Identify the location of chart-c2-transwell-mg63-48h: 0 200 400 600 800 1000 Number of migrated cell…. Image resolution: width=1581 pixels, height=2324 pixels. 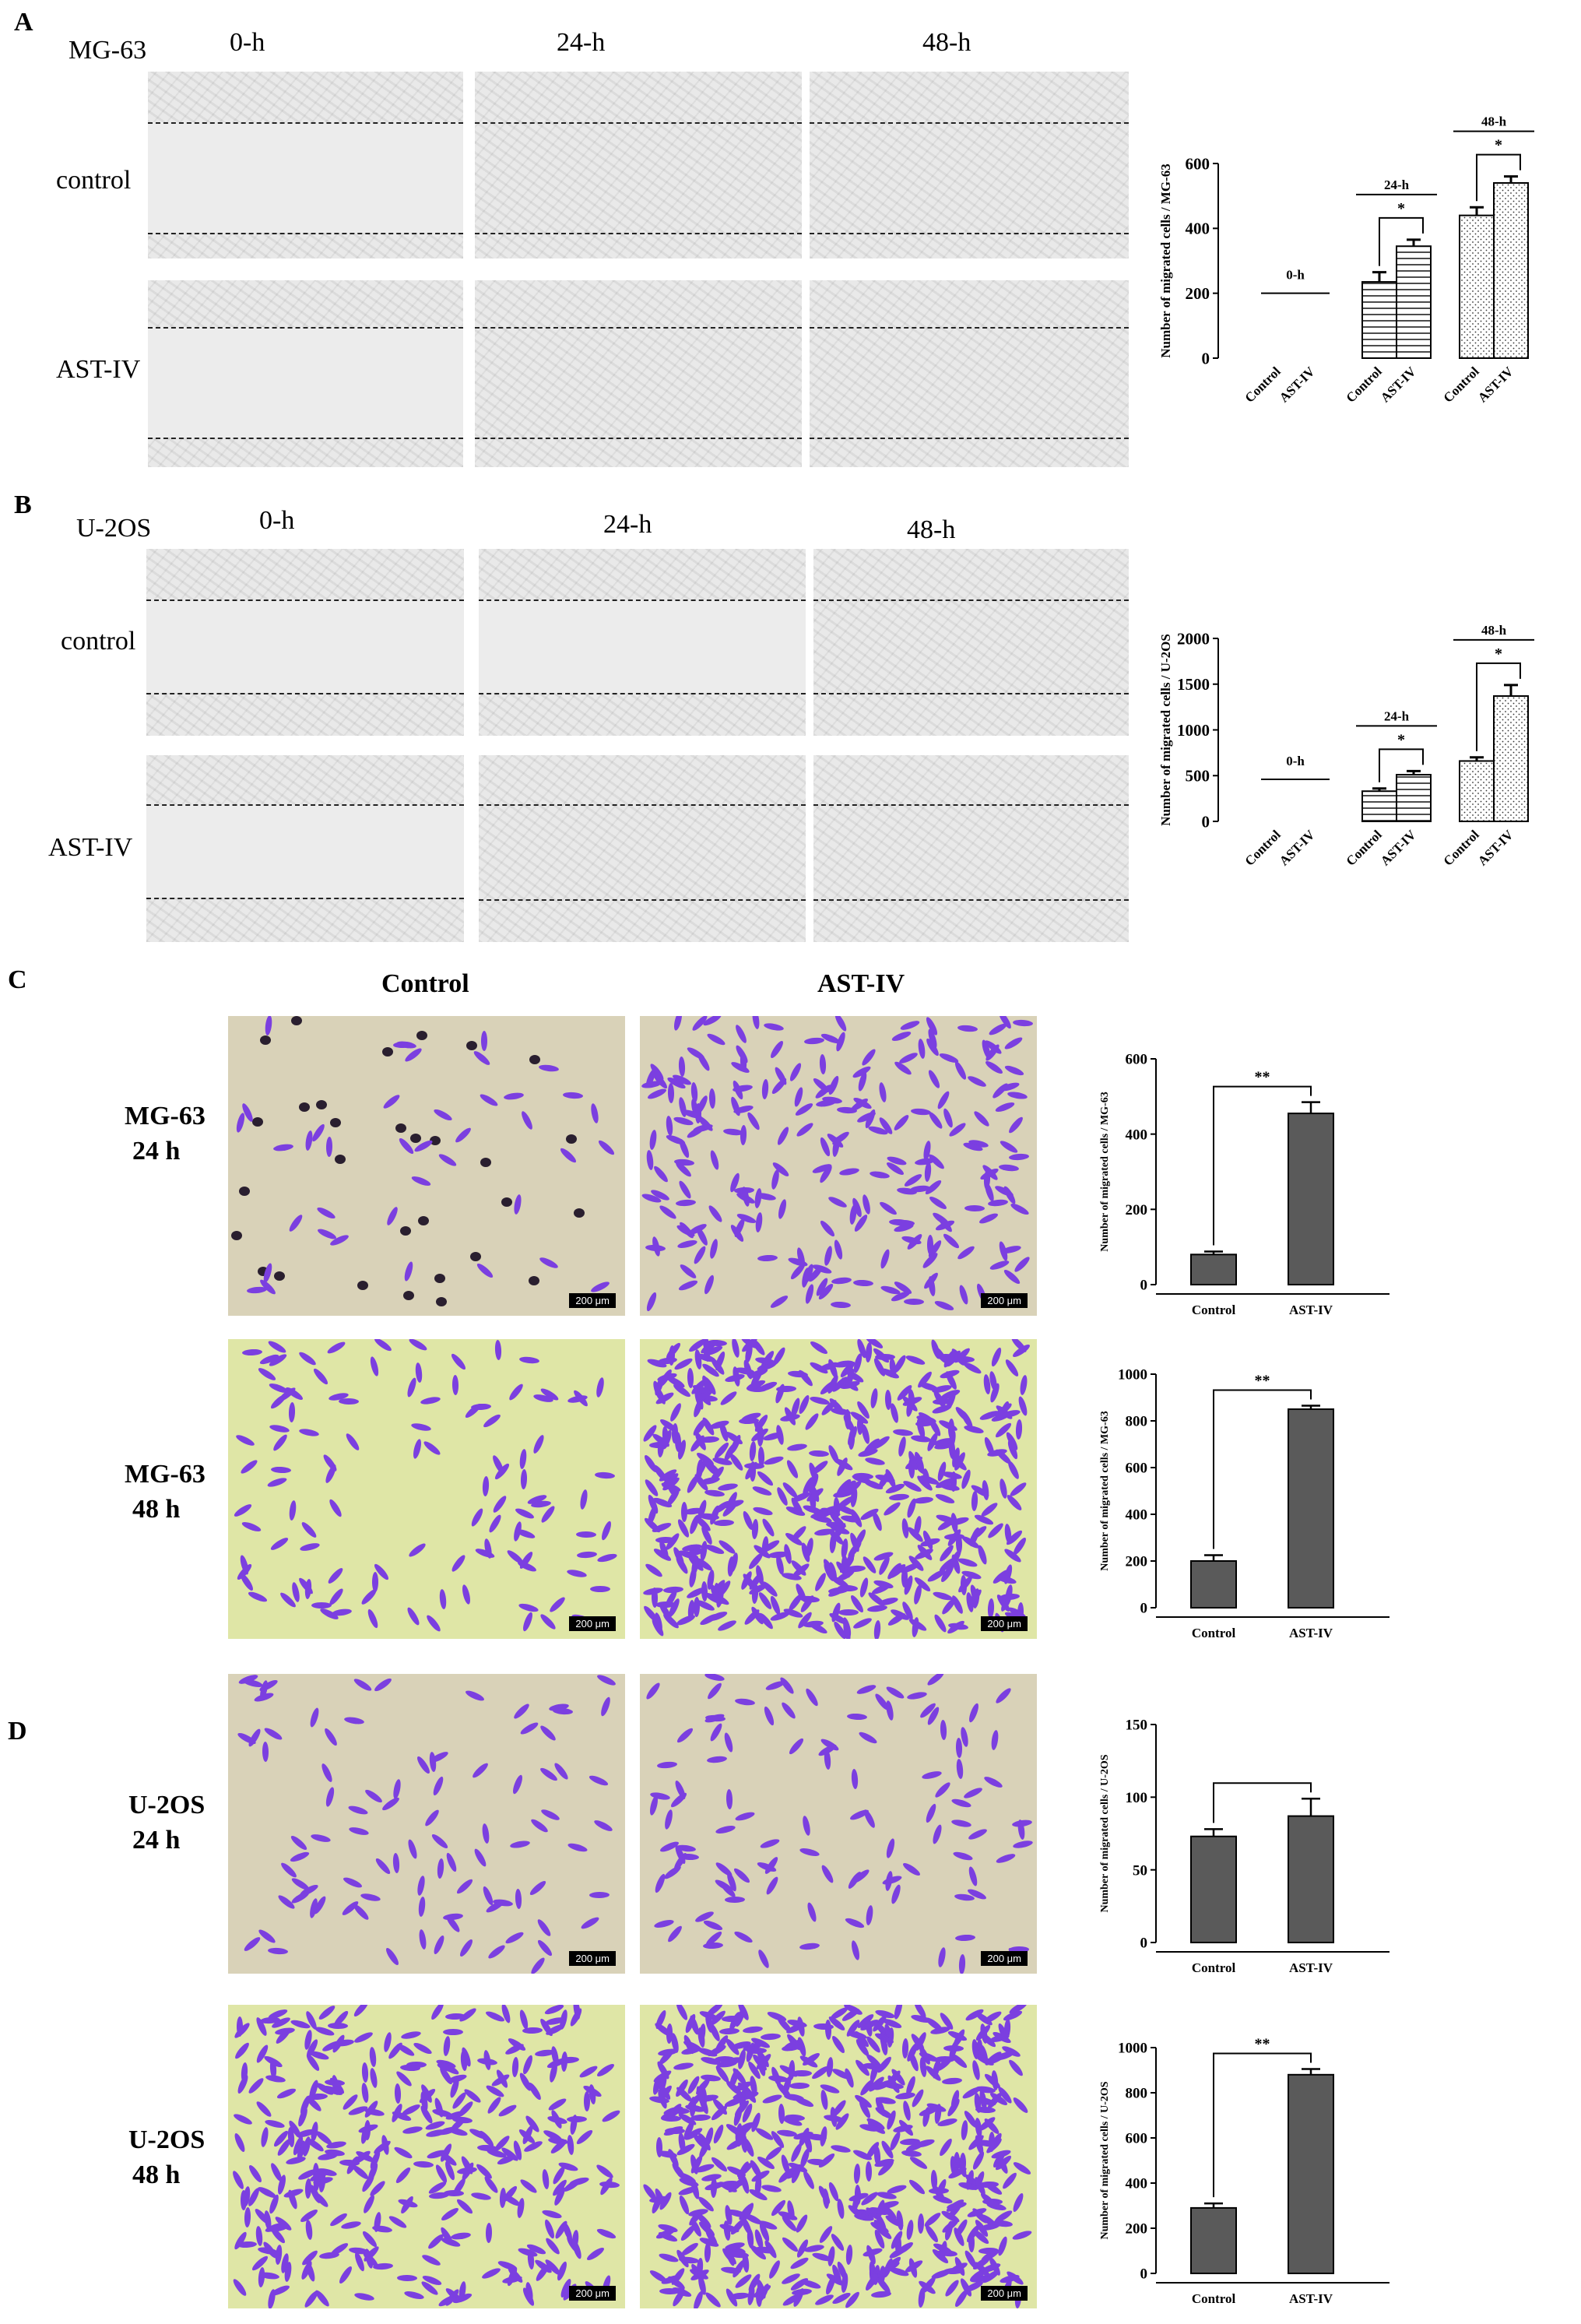
(1244, 1503).